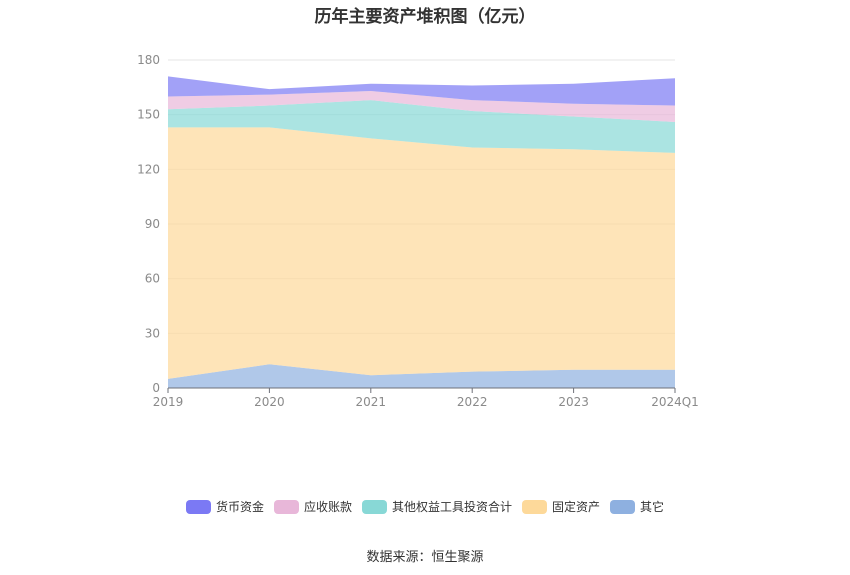 The width and height of the screenshot is (850, 575). Describe the element at coordinates (269, 402) in the screenshot. I see `x-tick-label: 2020` at that location.